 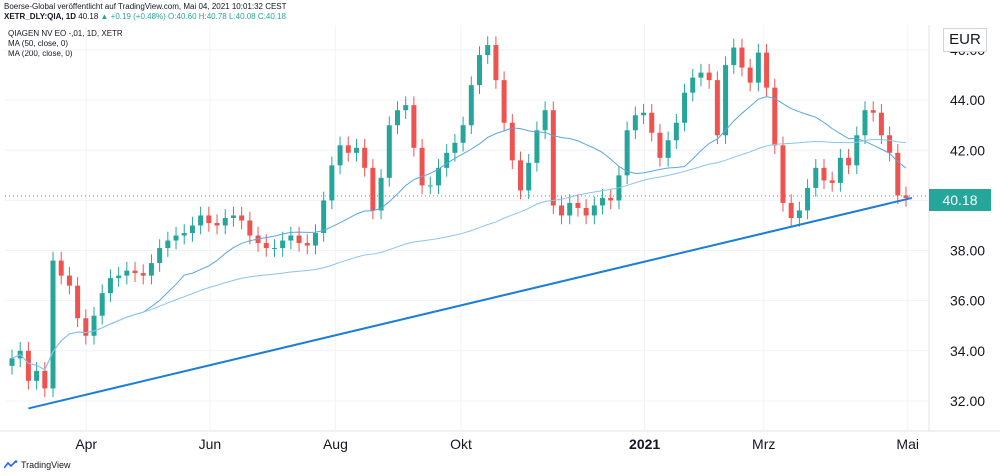 I want to click on currency-label: EUR, so click(x=965, y=40).